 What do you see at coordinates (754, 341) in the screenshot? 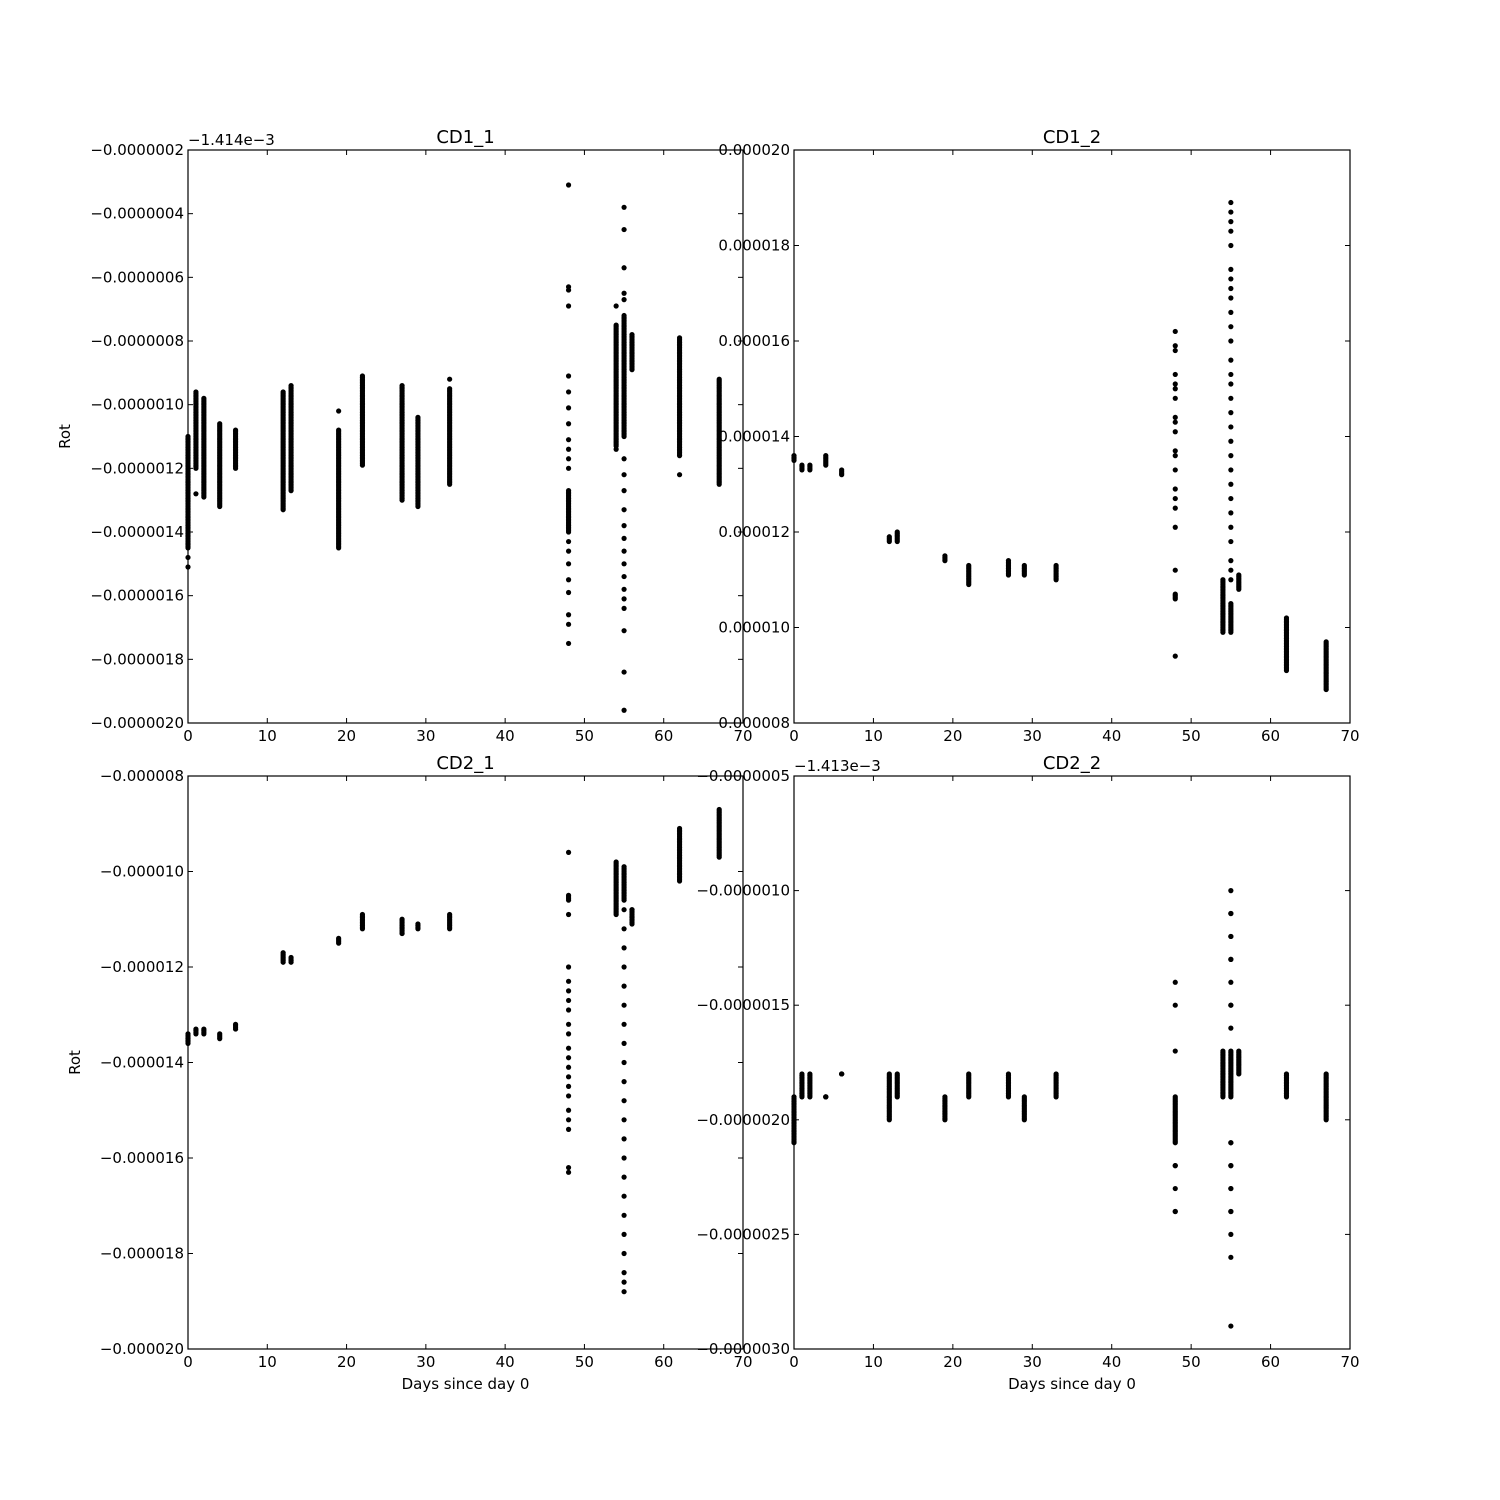
I see `y-tick-label: 0.000016` at bounding box center [754, 341].